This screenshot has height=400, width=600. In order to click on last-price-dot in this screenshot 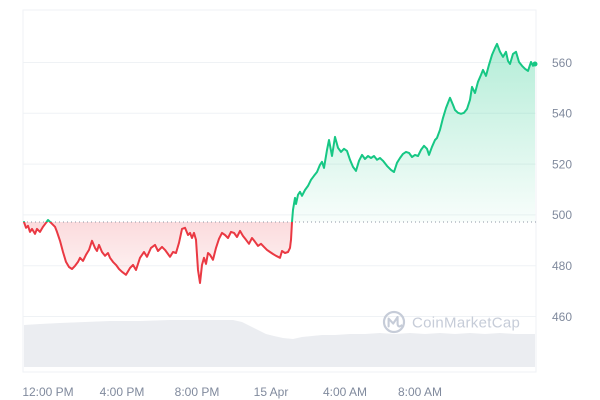, I will do `click(535, 64)`.